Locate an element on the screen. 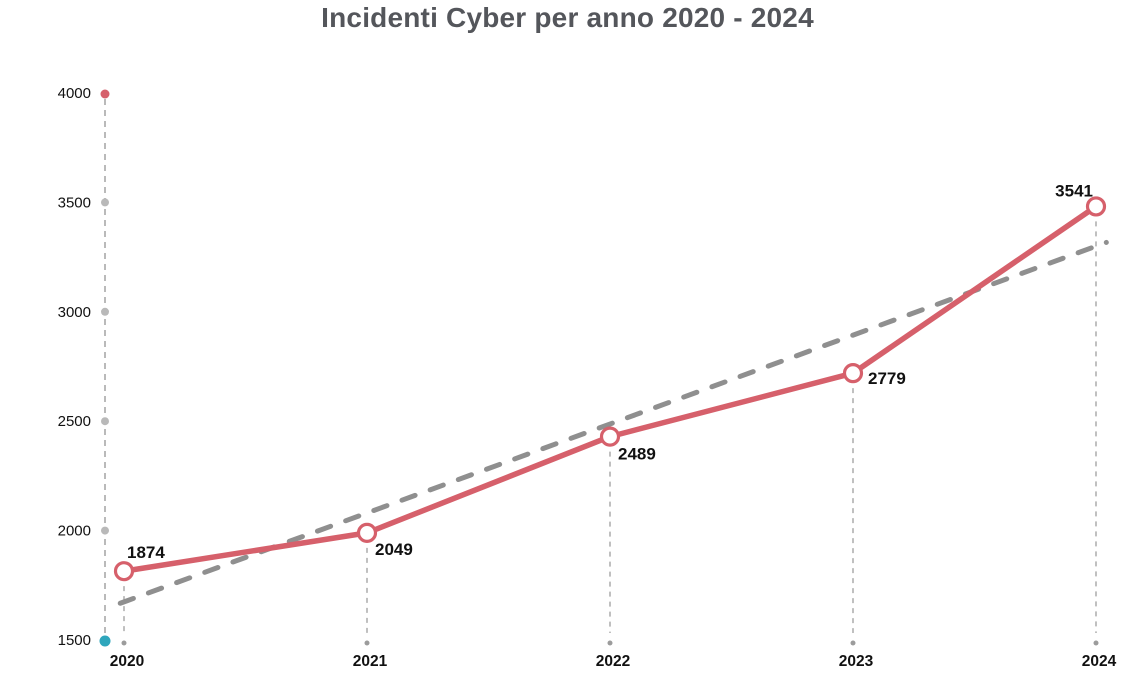 Image resolution: width=1135 pixels, height=689 pixels. data-point-label: 1874 is located at coordinates (146, 552).